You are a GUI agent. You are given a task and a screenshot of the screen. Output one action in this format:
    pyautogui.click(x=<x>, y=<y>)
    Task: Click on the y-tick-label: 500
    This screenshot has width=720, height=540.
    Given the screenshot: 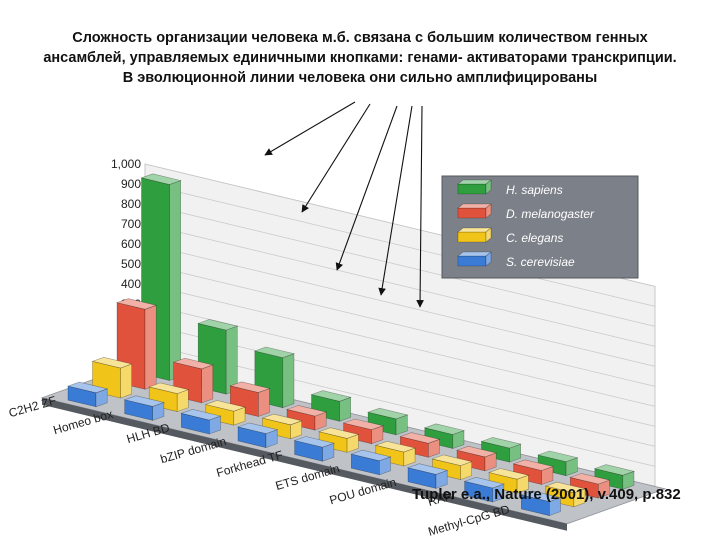 What is the action you would take?
    pyautogui.click(x=131, y=264)
    